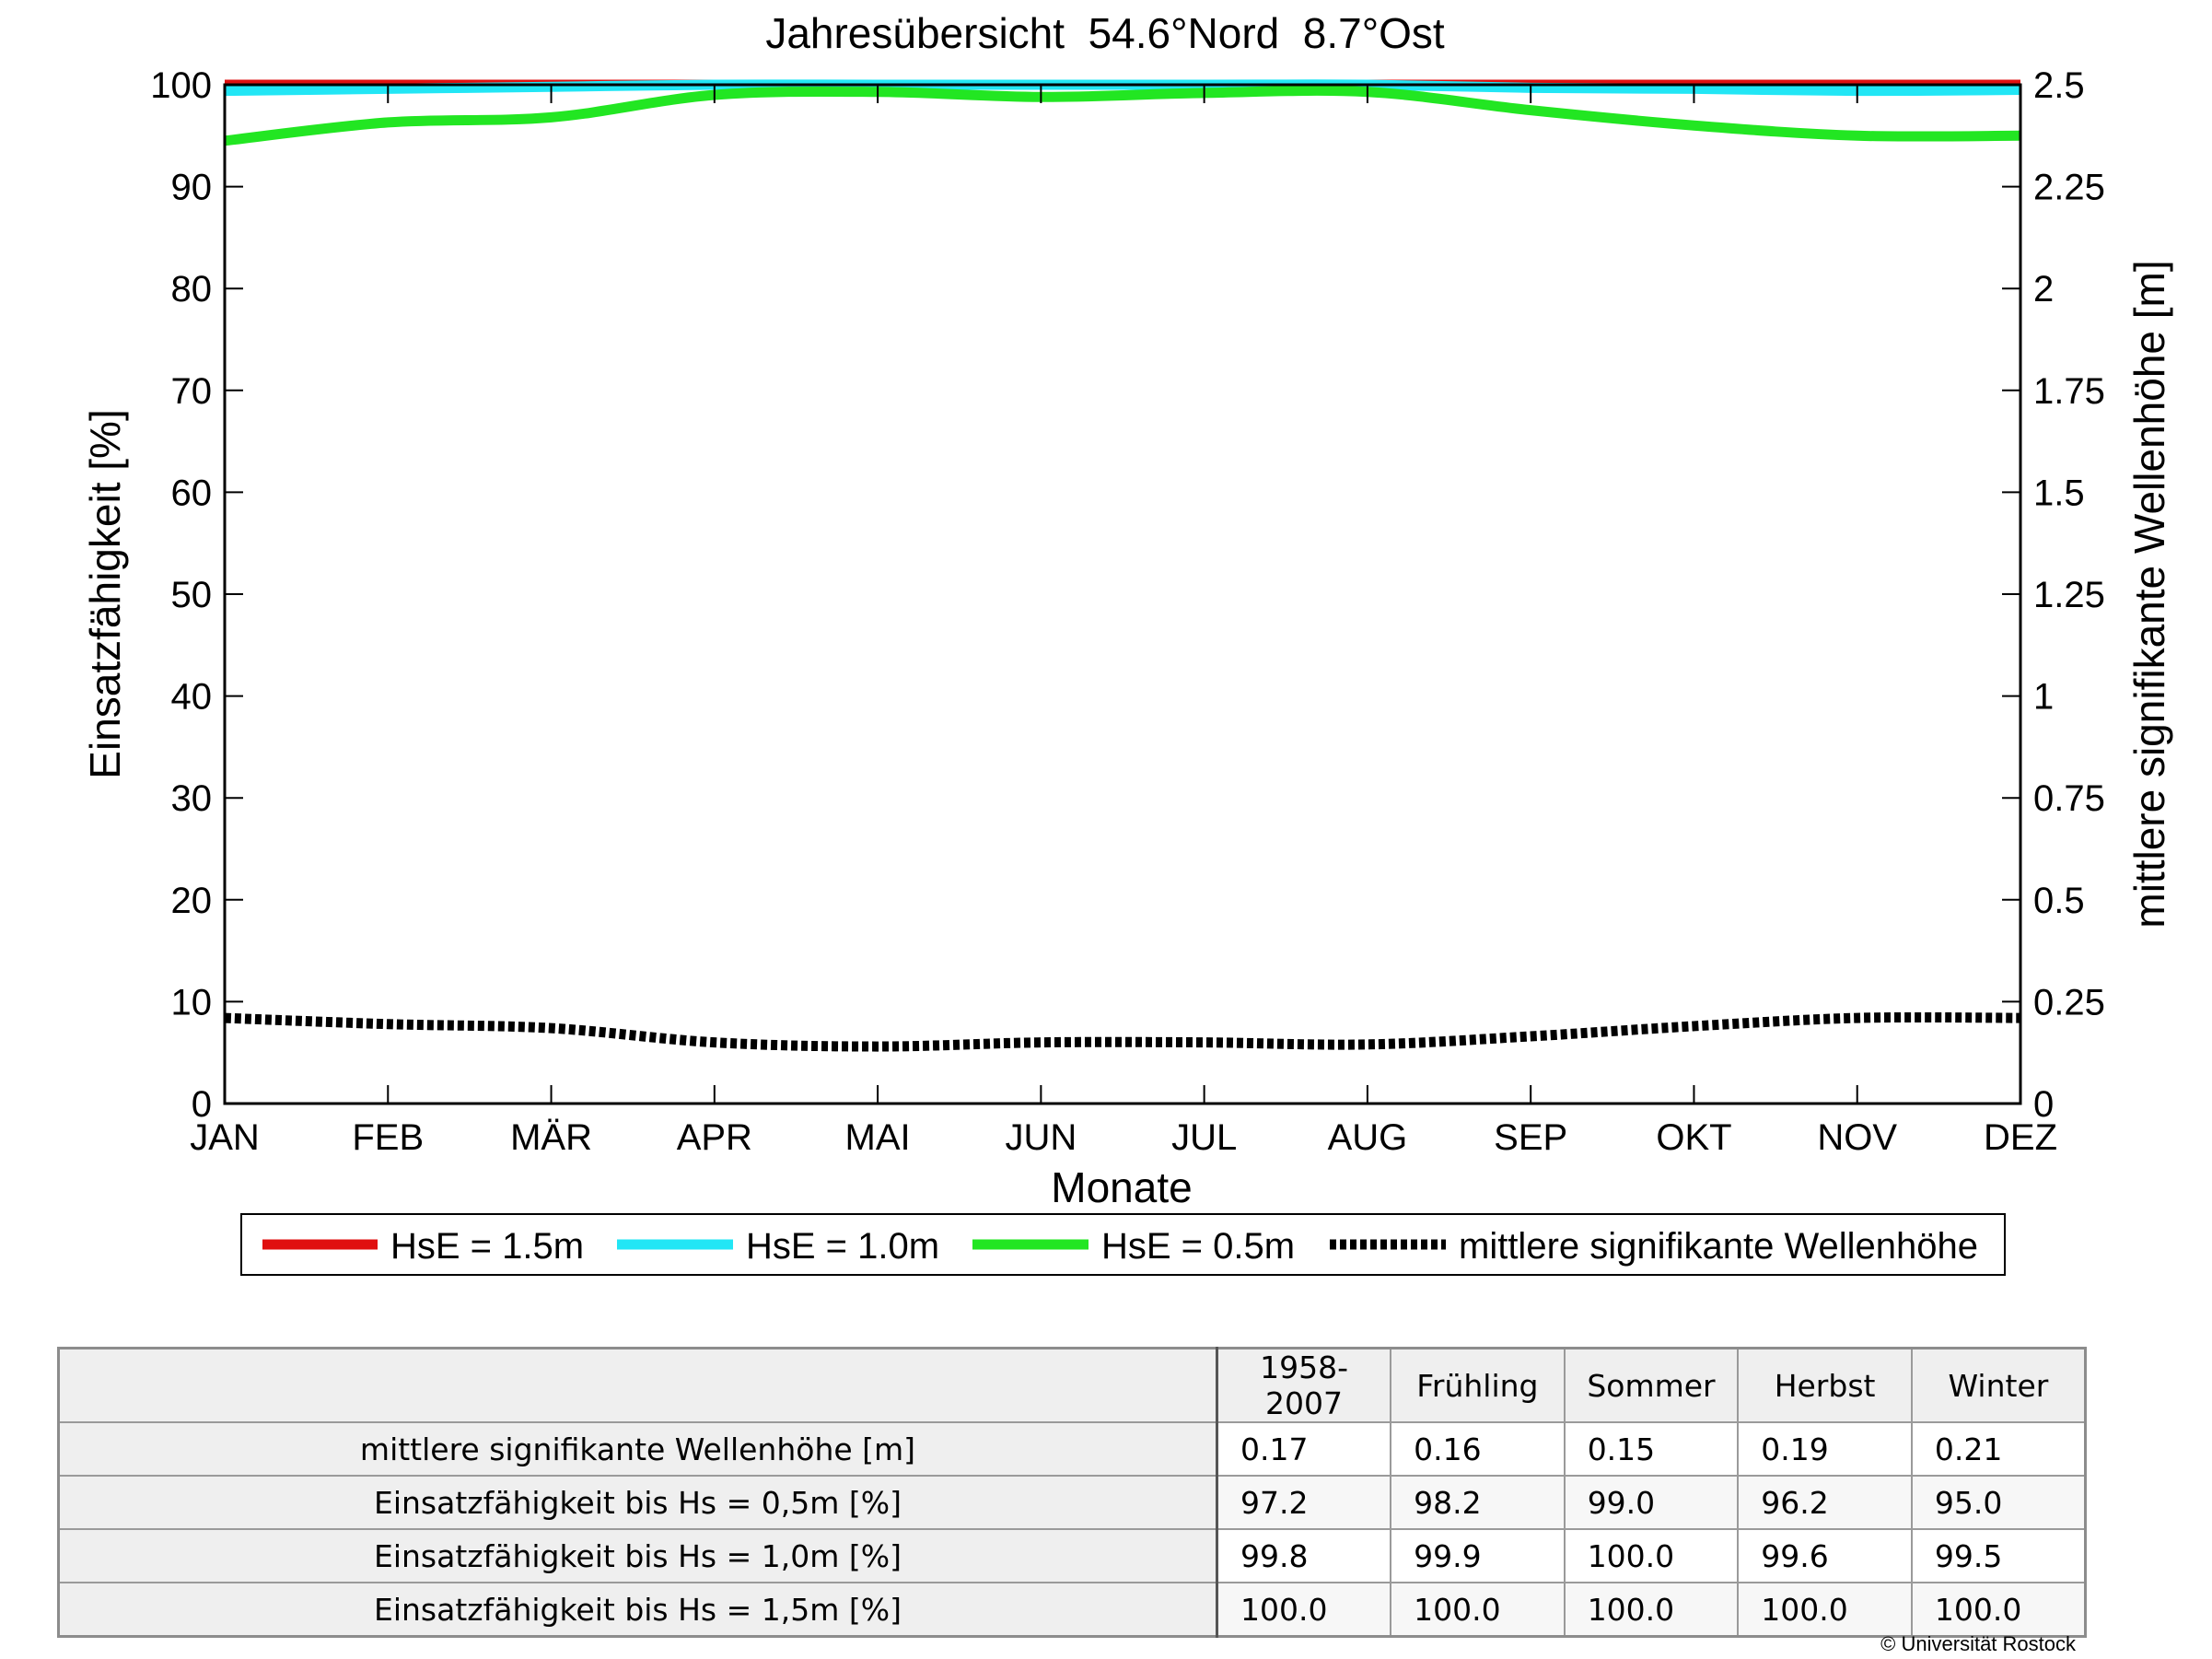 This screenshot has width=2212, height=1659. What do you see at coordinates (1825, 1385) in the screenshot?
I see `column-header: Herbst` at bounding box center [1825, 1385].